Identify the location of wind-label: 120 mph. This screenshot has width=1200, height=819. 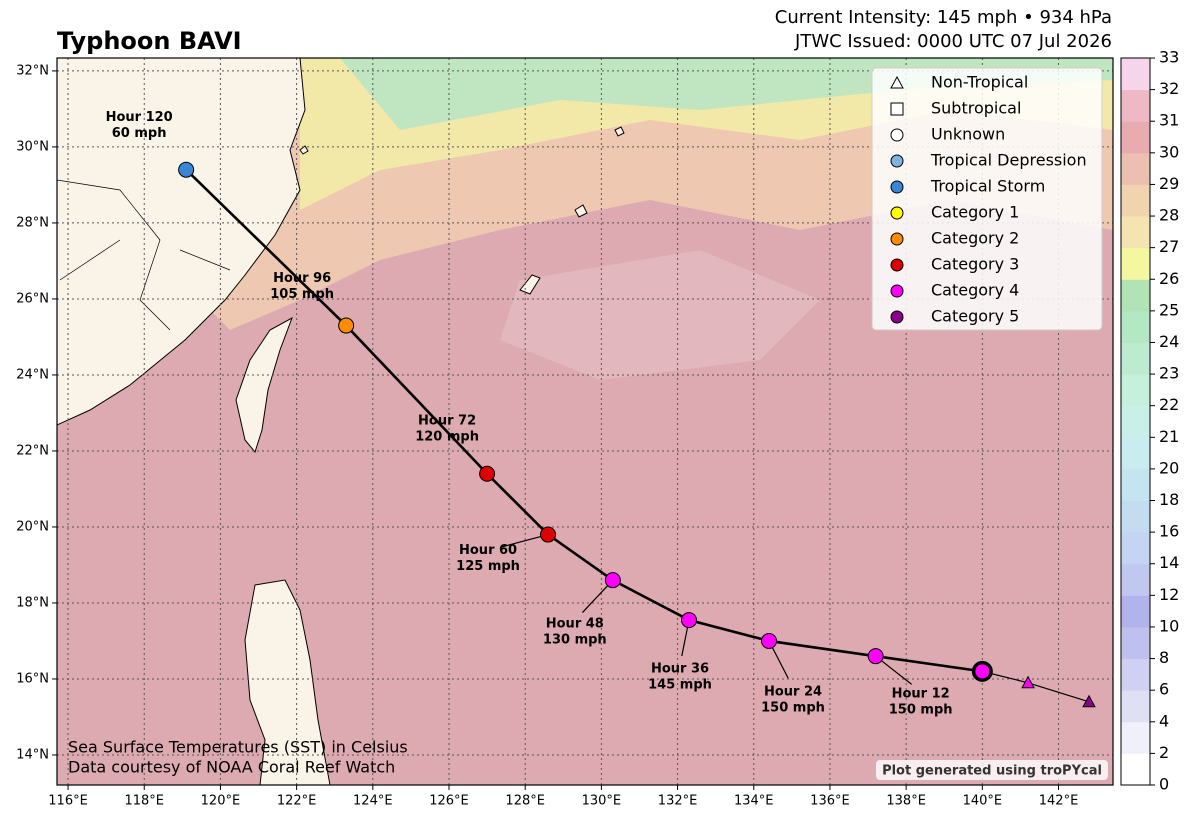
(447, 436).